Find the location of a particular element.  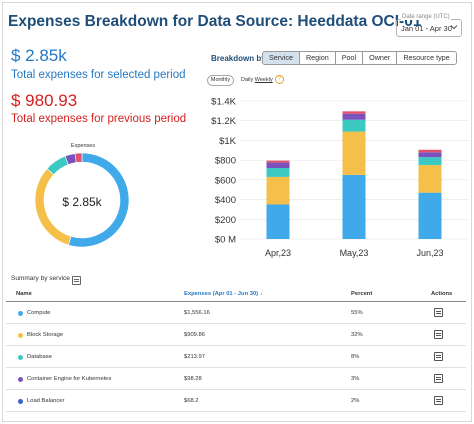

row-name: Block Storage is located at coordinates (45, 335).